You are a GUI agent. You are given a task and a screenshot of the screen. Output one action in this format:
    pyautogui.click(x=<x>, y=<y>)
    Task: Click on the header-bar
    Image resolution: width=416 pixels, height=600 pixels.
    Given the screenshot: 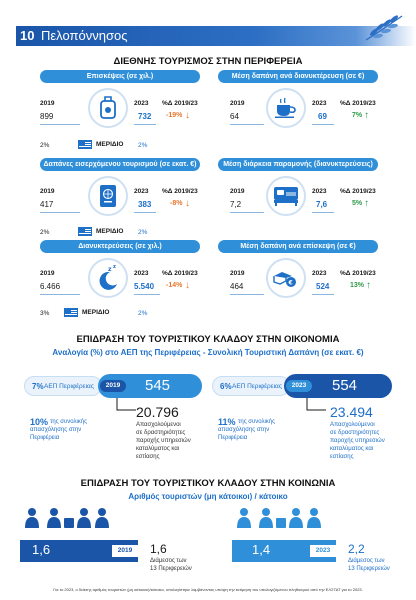 What is the action you would take?
    pyautogui.click(x=216, y=36)
    